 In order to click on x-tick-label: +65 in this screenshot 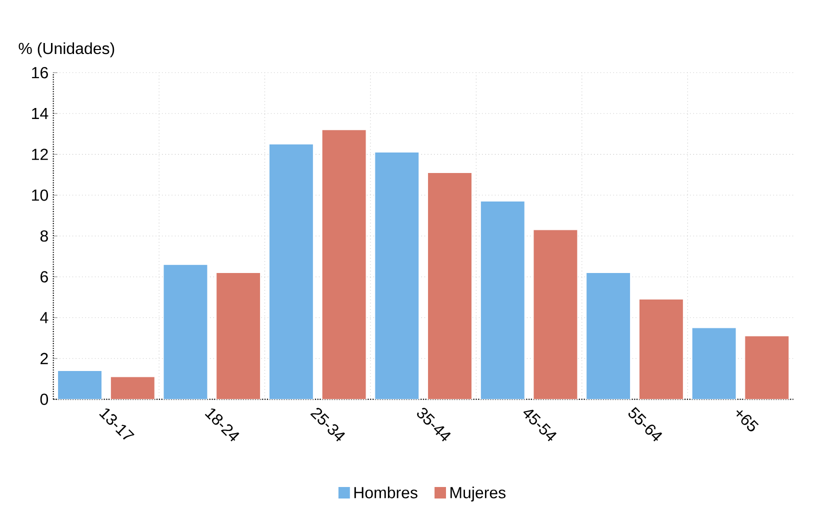, I will do `click(747, 421)`.